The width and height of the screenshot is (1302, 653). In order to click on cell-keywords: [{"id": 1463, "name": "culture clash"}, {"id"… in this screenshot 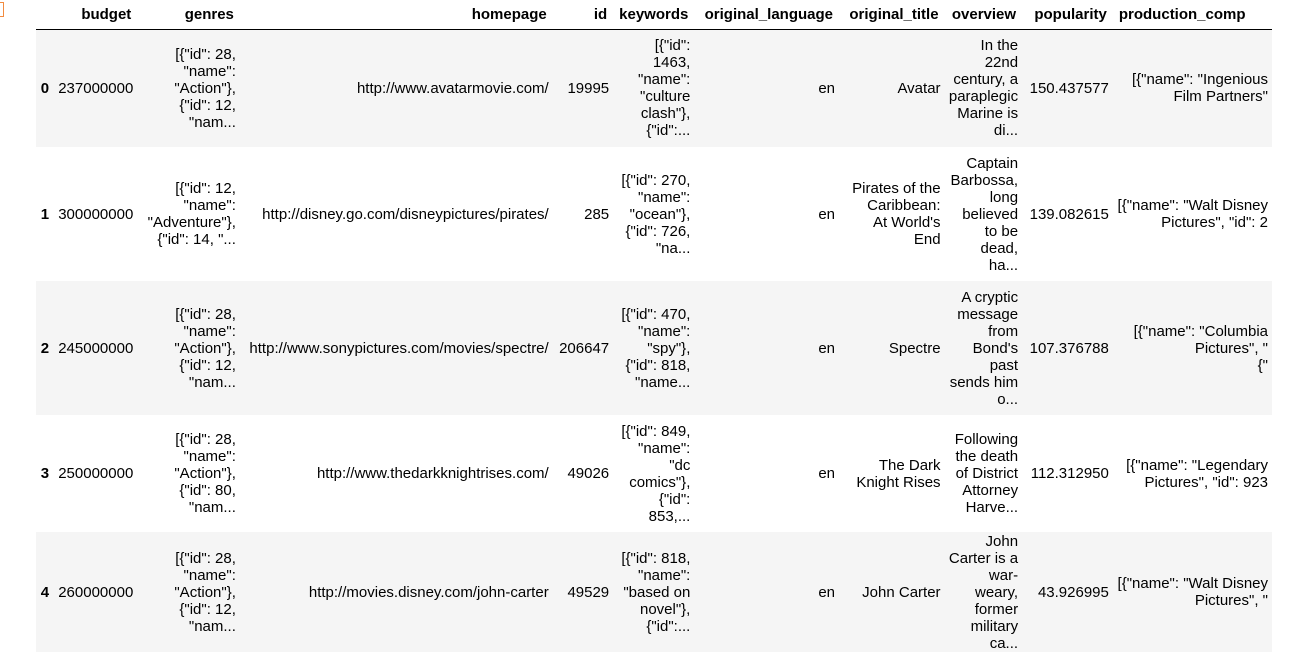, I will do `click(653, 88)`.